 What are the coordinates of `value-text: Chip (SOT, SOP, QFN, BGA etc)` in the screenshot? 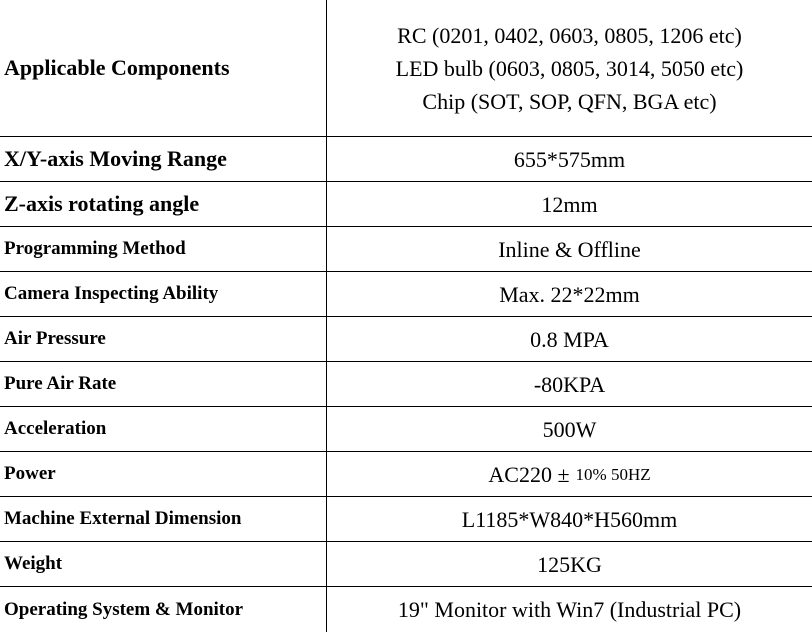 It's located at (569, 101).